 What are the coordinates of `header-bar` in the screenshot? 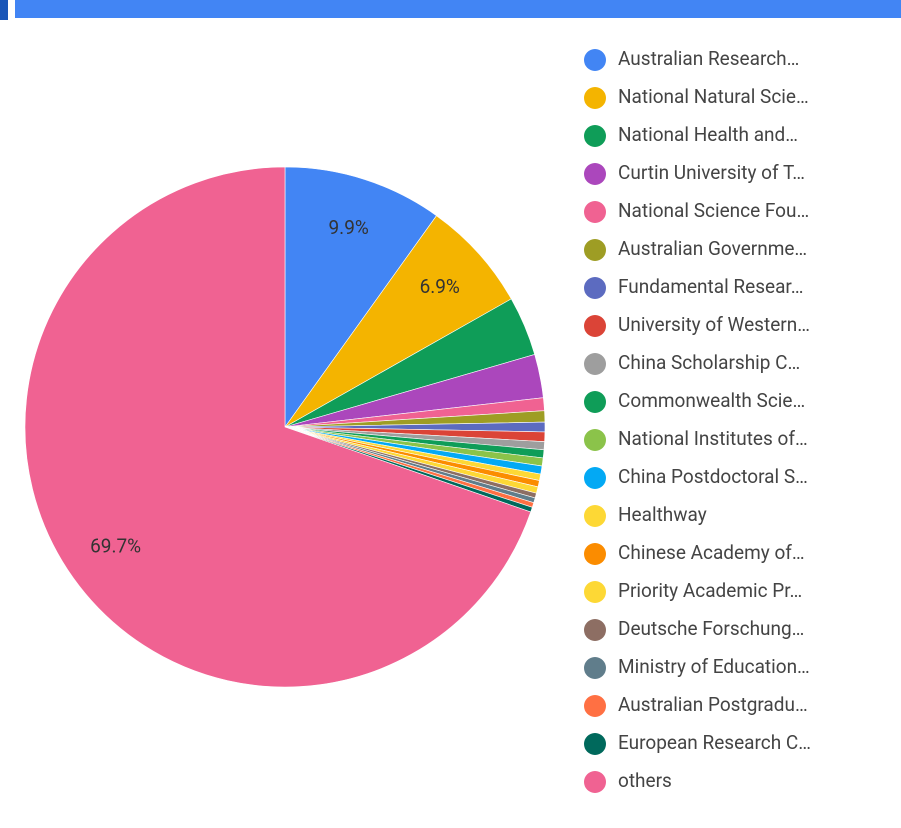 It's located at (458, 9).